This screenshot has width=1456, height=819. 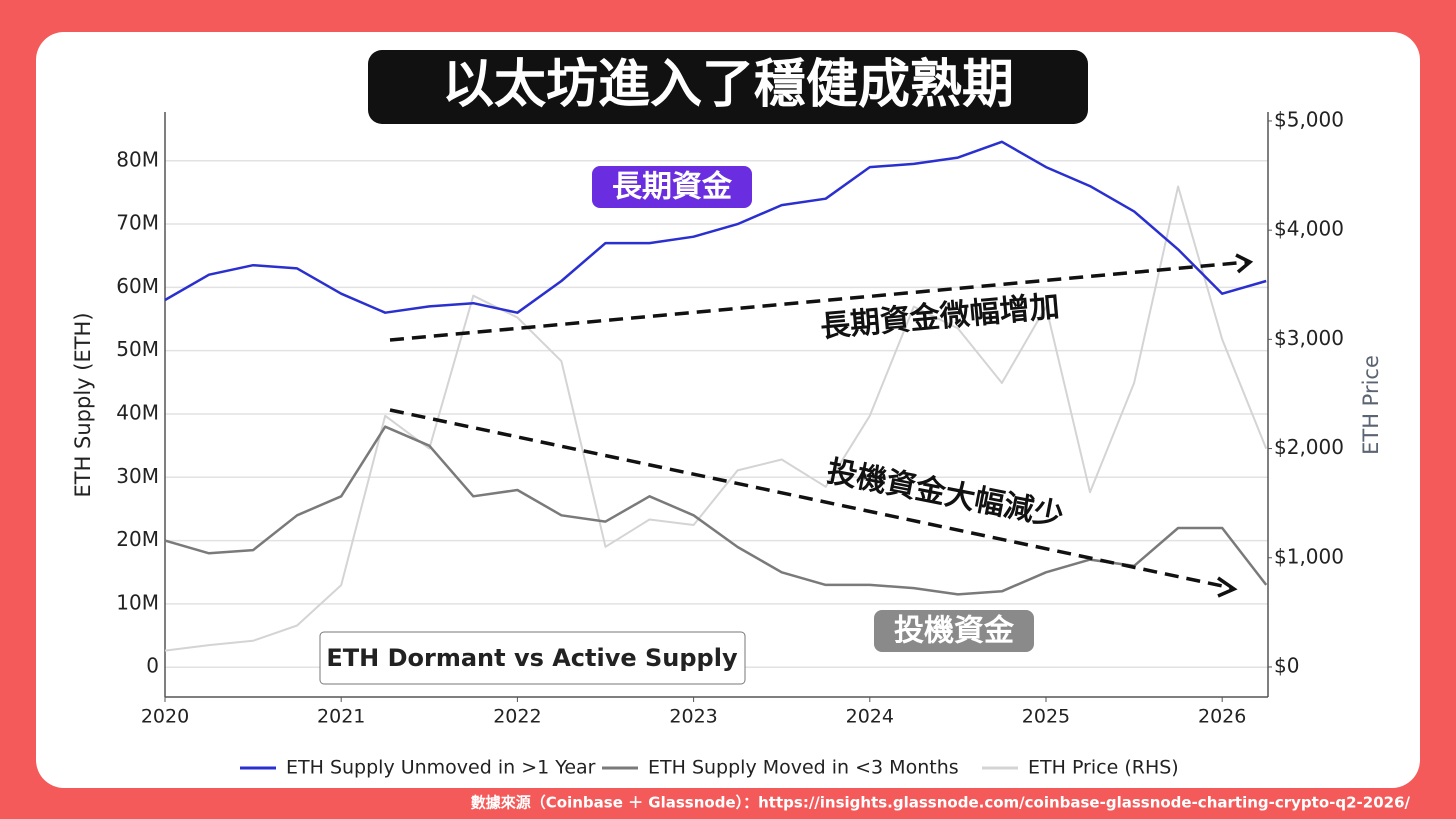 I want to click on y-tick-label: 30M, so click(x=137, y=476).